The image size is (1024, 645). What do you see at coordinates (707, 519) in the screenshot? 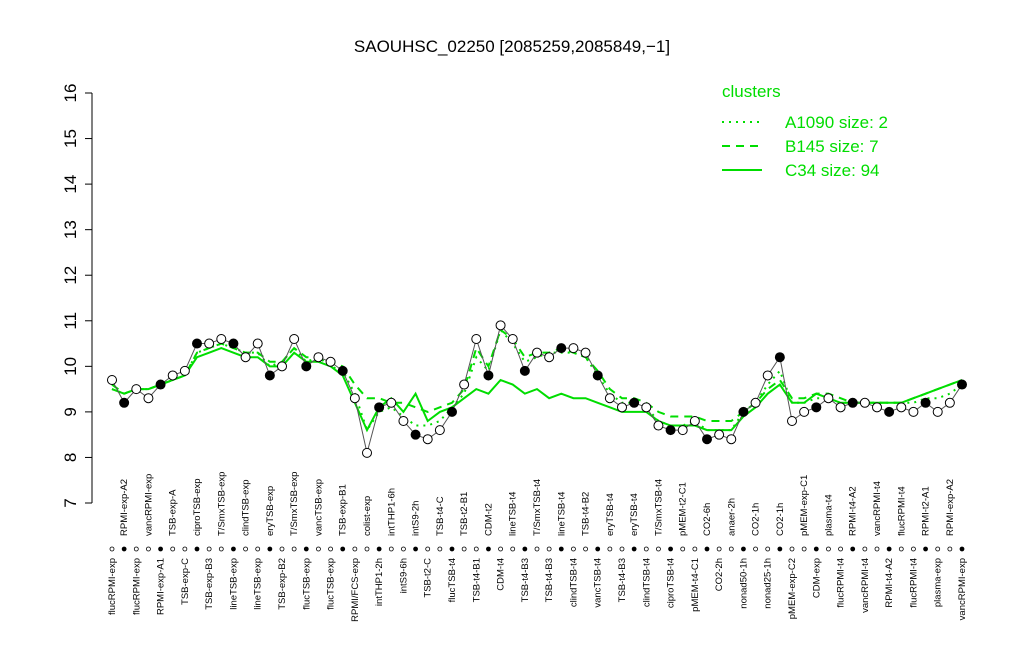
I see `x-tick-label: CO2-6h` at bounding box center [707, 519].